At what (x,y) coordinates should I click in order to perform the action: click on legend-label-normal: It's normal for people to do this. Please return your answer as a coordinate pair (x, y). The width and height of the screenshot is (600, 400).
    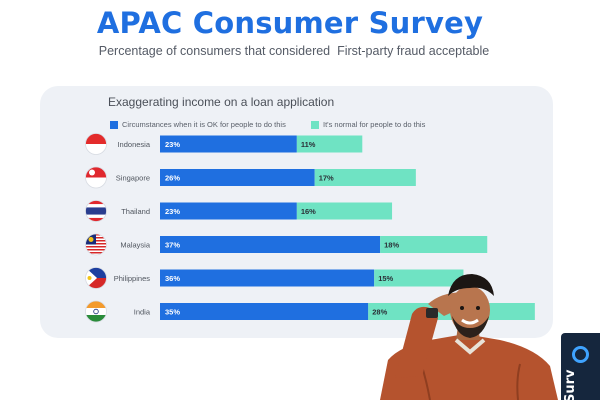
    Looking at the image, I should click on (374, 124).